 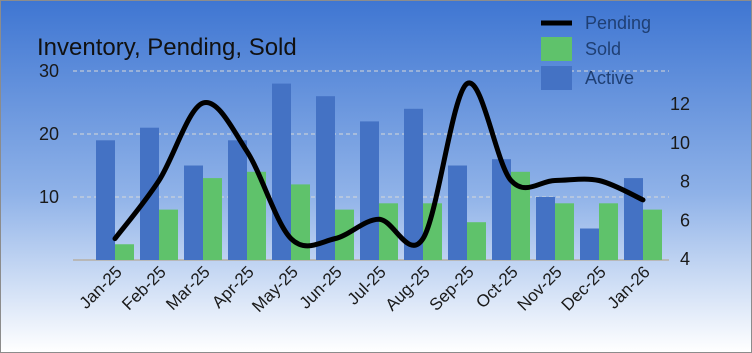 What do you see at coordinates (685, 220) in the screenshot?
I see `right-tick-label: 6` at bounding box center [685, 220].